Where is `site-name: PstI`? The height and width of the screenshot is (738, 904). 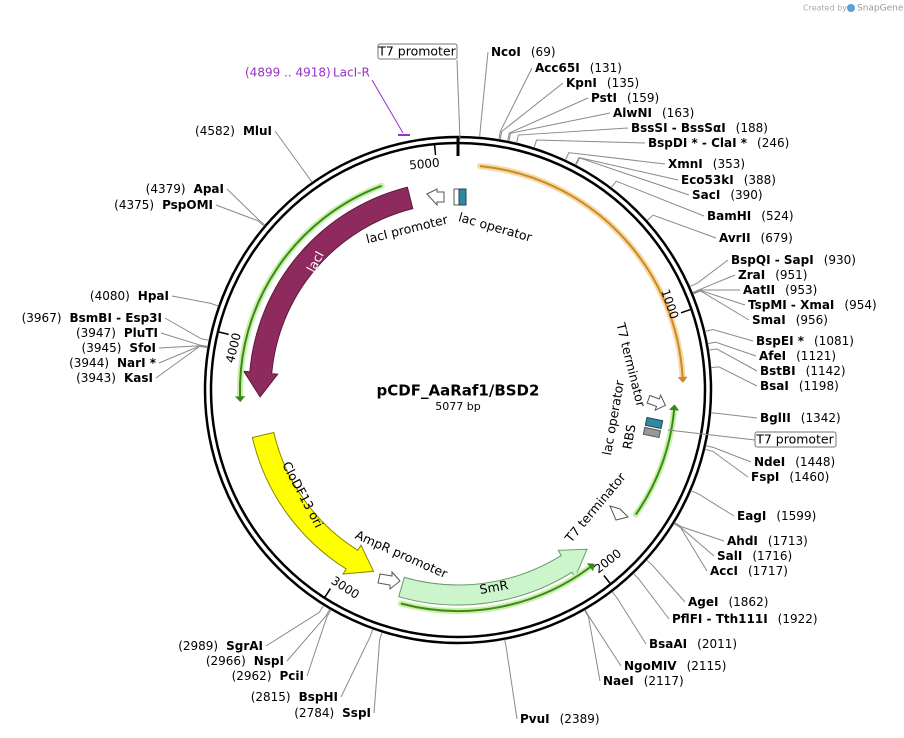
site-name: PstI is located at coordinates (604, 98).